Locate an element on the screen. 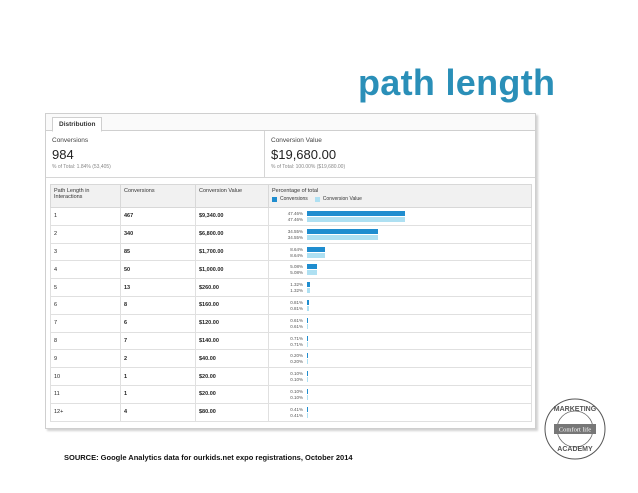 The width and height of the screenshot is (638, 493). cell-path-length: 11 is located at coordinates (85, 394).